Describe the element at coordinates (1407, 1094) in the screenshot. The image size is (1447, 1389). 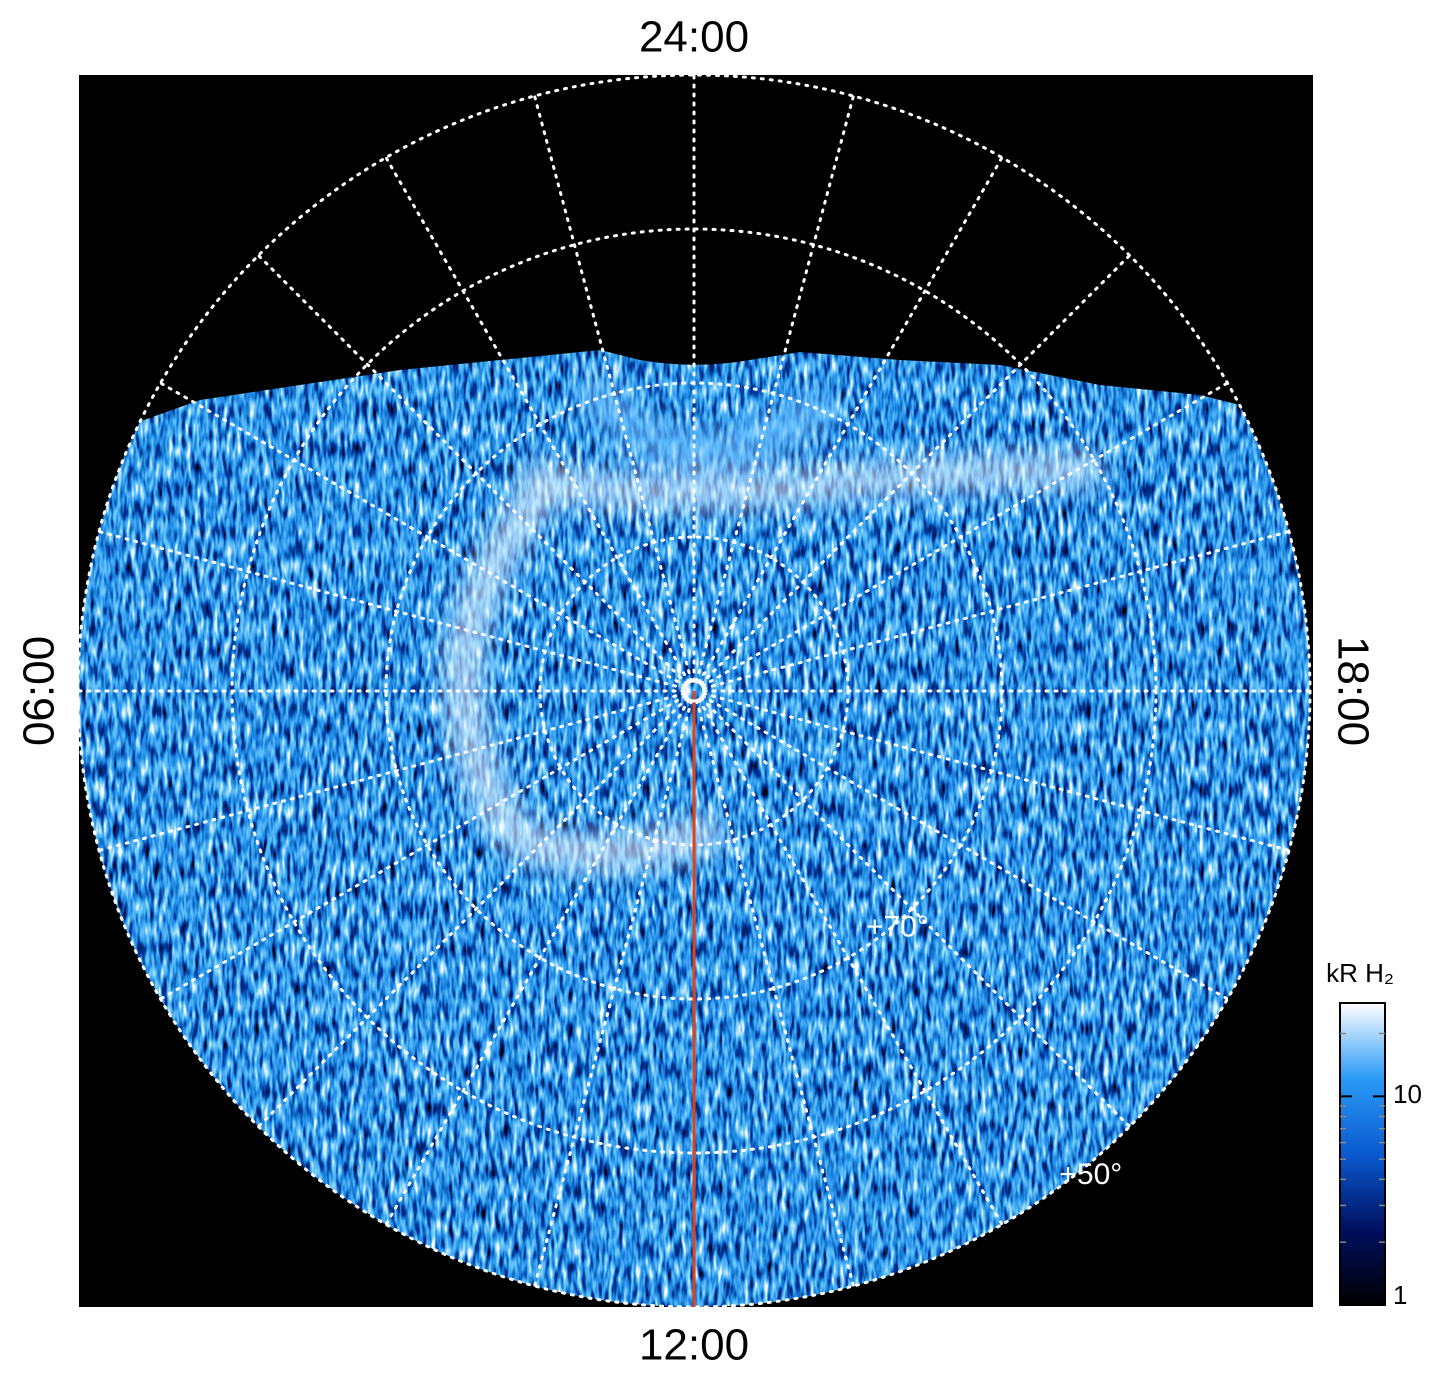
I see `colorbar-tick-label: 10` at that location.